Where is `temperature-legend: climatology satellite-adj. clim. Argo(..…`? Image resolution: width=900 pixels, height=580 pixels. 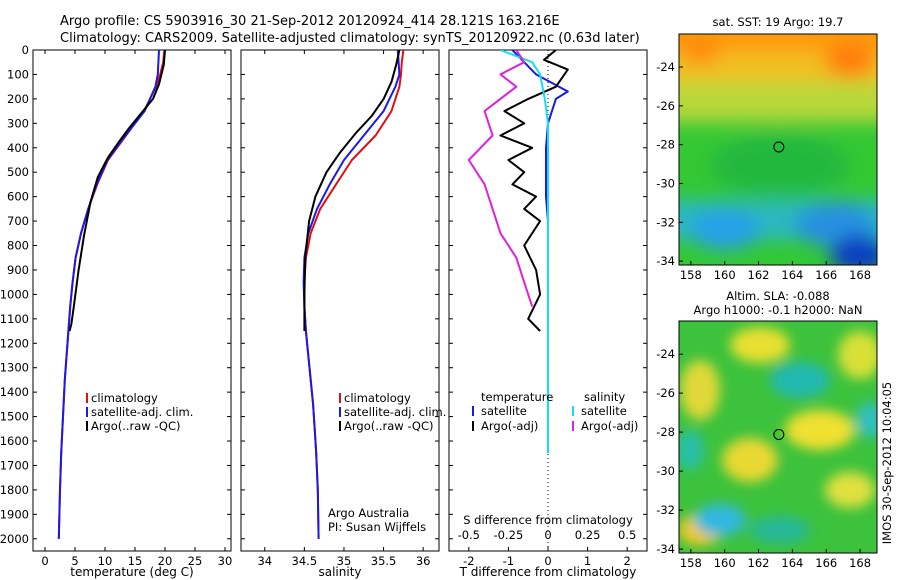
temperature-legend: climatology satellite-adj. clim. Argo(..… is located at coordinates (139, 412).